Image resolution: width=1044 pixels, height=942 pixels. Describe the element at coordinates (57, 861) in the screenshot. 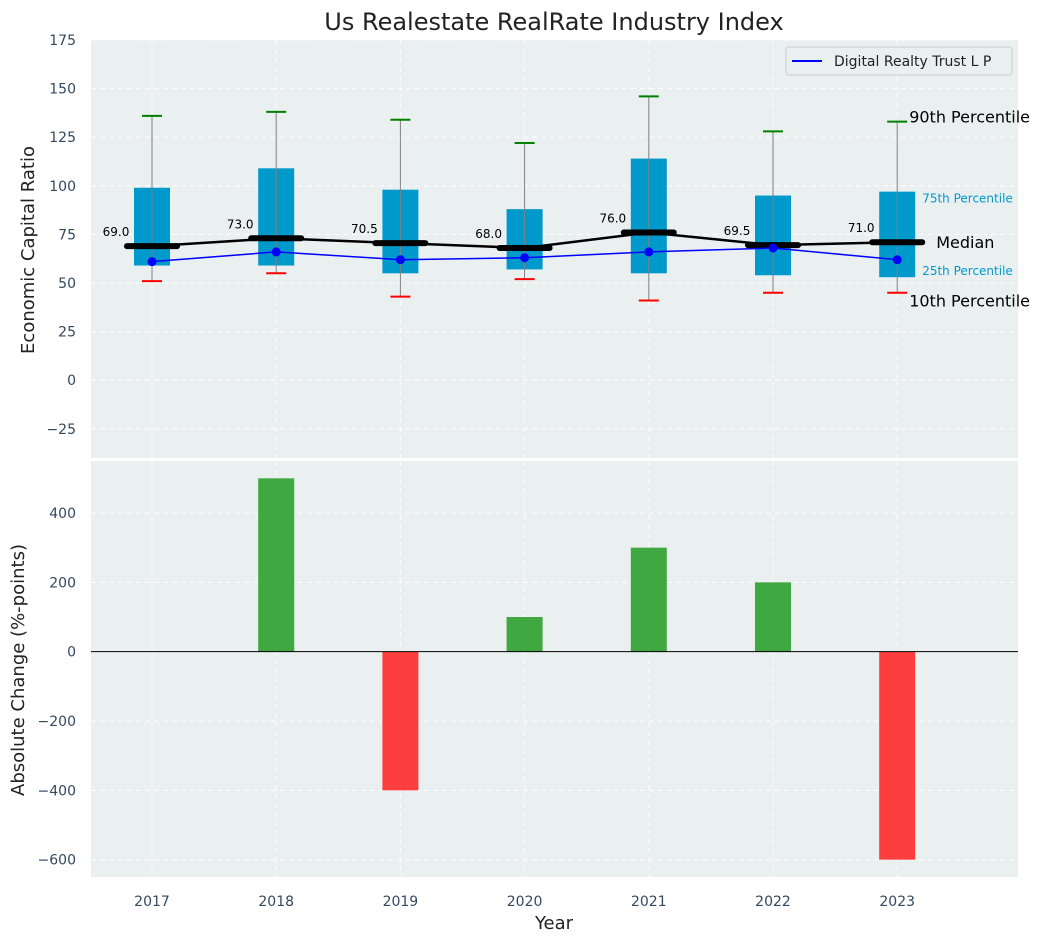

I see `bottom-y-tick-label: −600` at that location.